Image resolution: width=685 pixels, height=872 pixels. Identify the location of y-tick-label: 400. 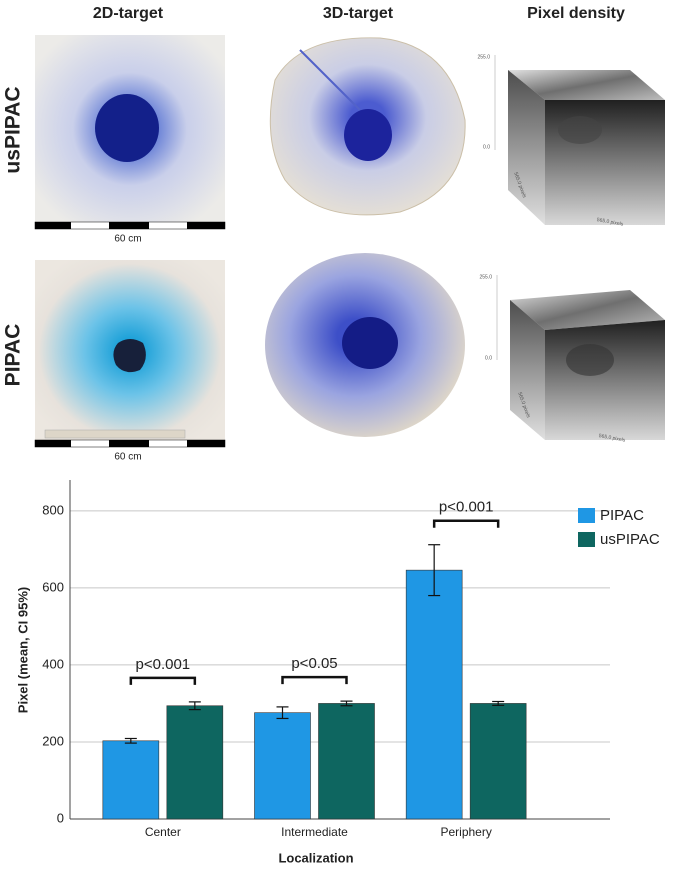
(53, 663).